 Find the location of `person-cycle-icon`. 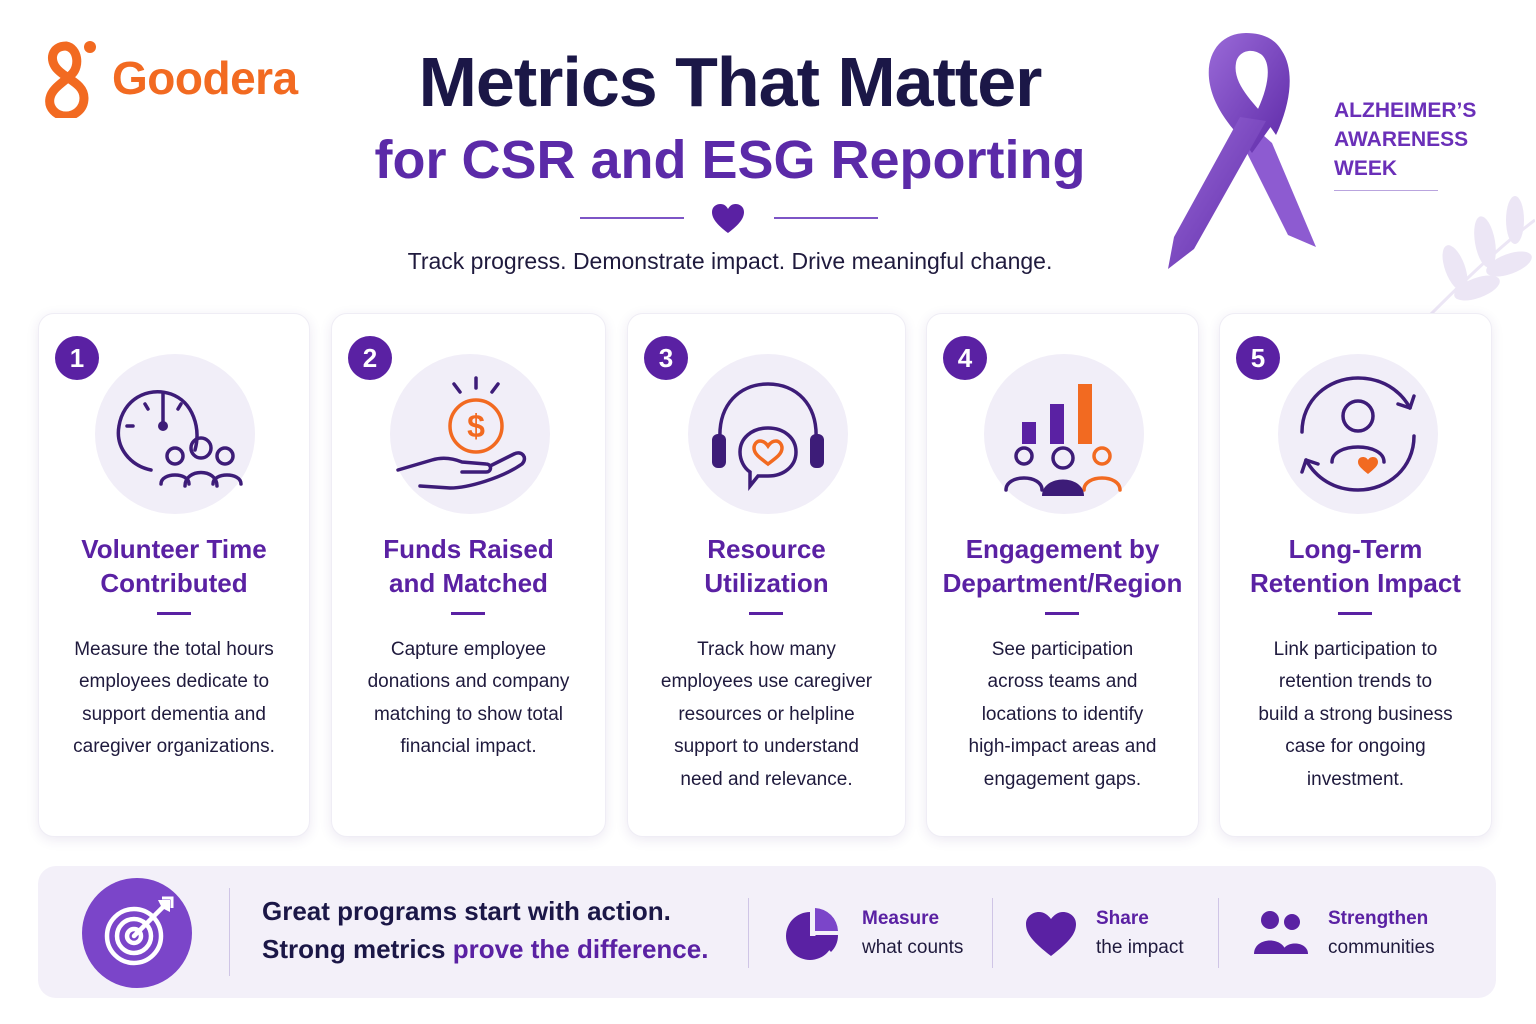

person-cycle-icon is located at coordinates (1358, 434).